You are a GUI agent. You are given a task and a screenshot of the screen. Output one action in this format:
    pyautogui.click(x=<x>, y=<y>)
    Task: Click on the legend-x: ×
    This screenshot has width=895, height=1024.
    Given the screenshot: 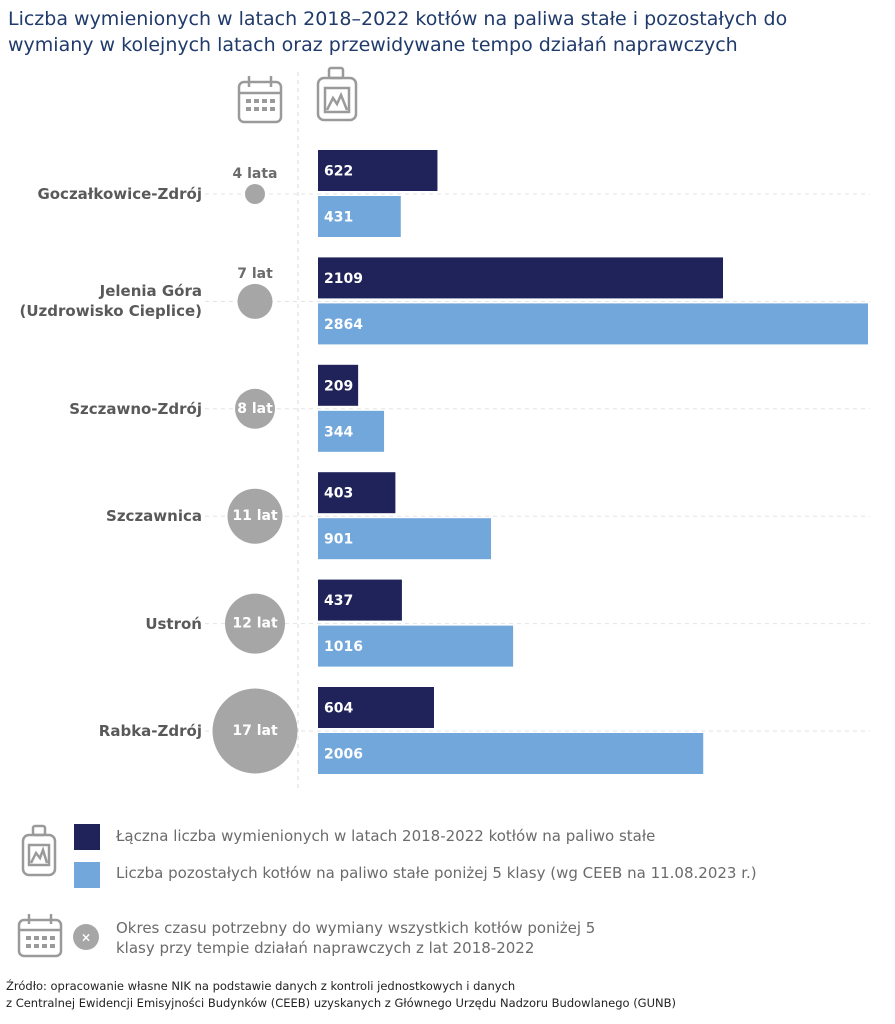 What is the action you would take?
    pyautogui.click(x=86, y=938)
    